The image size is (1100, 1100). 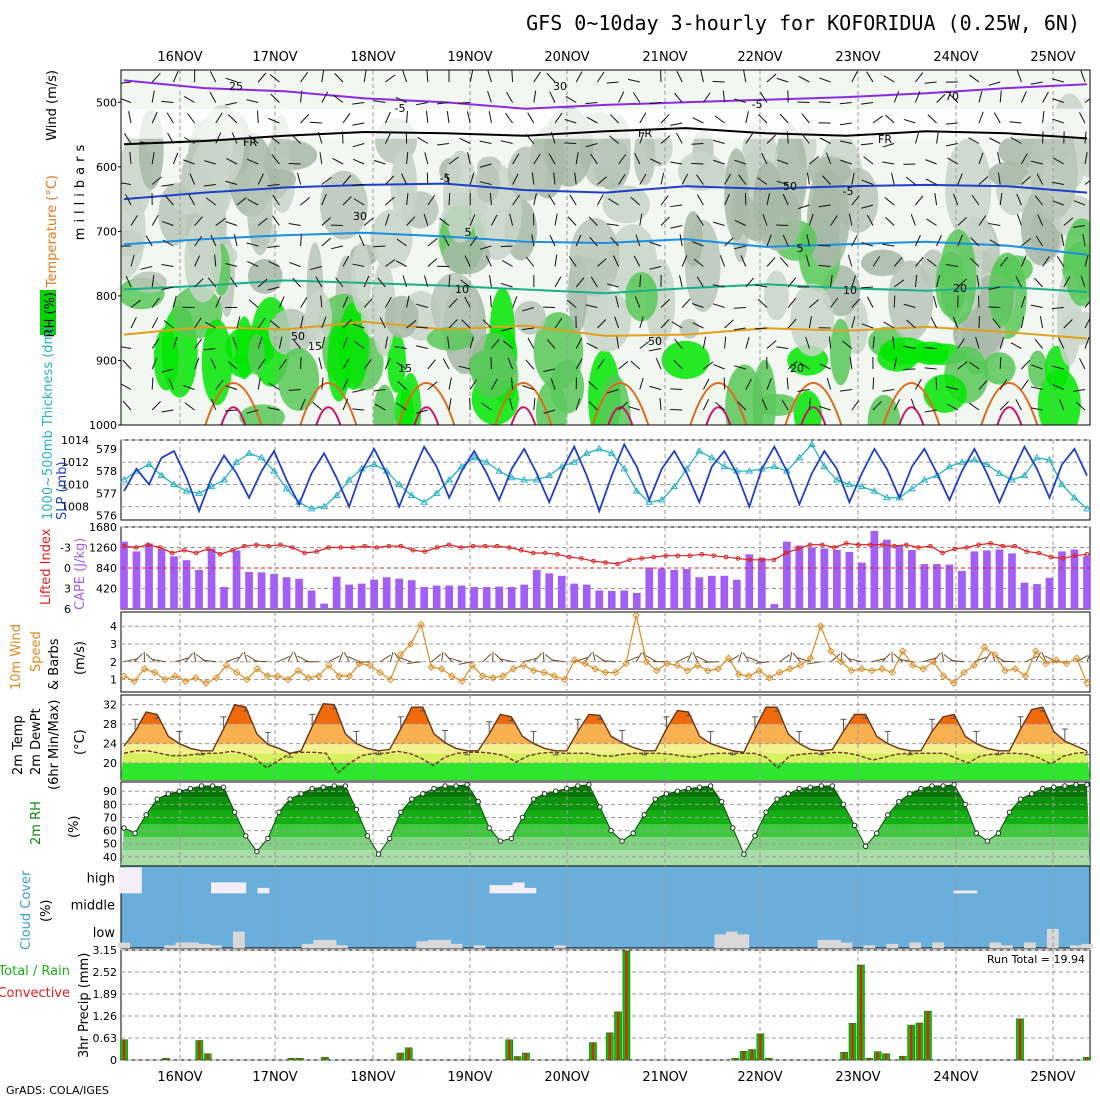 I want to click on slp-tick-label: 1012, so click(x=75, y=462).